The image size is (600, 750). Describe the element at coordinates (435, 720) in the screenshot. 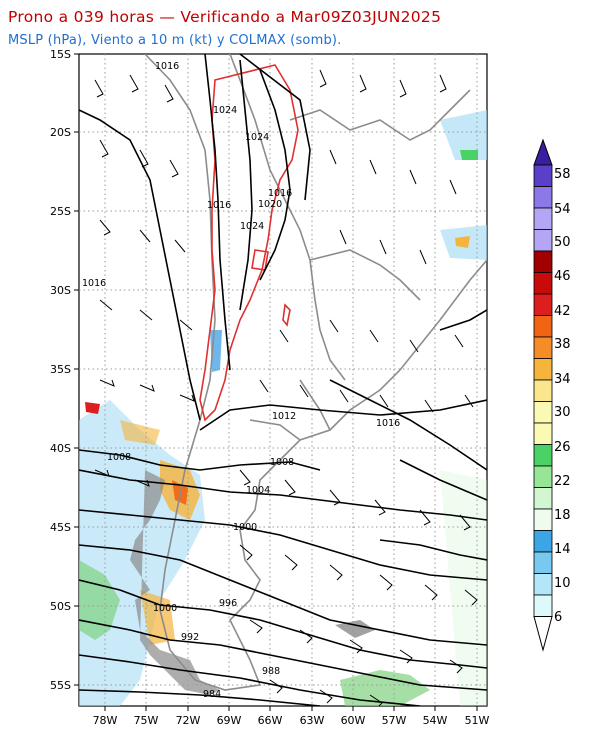

I see `lon-label: 54W` at that location.